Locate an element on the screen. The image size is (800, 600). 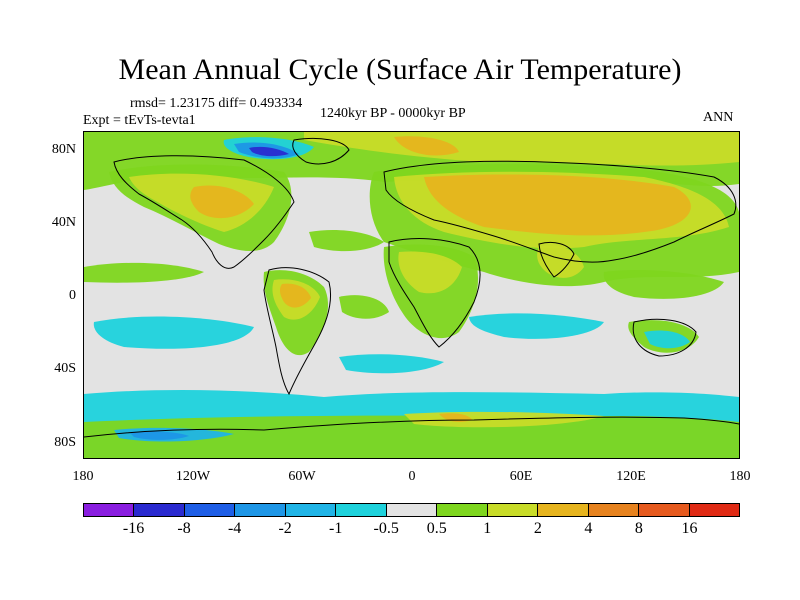
lon-label-180w: 180 is located at coordinates (83, 476).